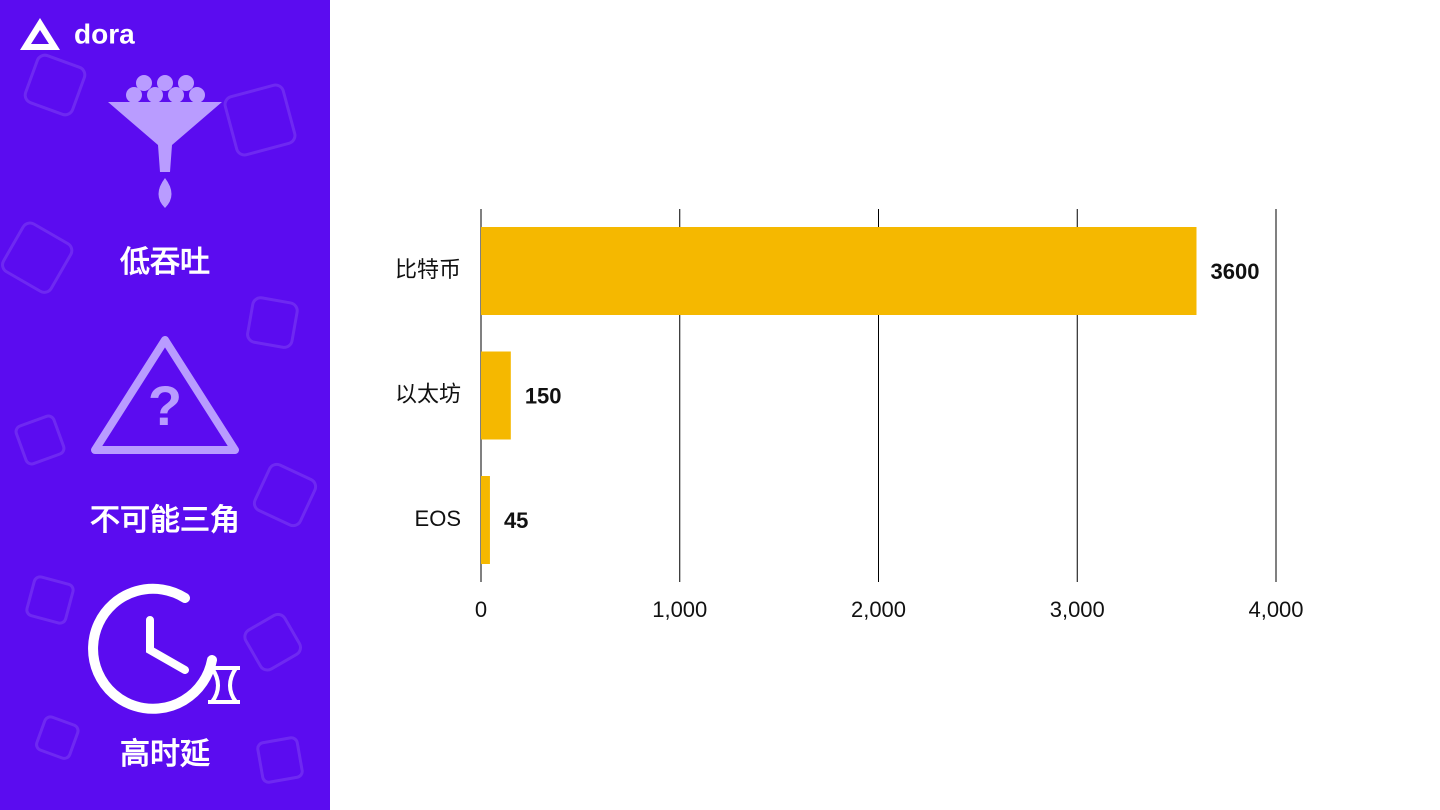 The image size is (1440, 810). What do you see at coordinates (543, 395) in the screenshot?
I see `value-label: 150` at bounding box center [543, 395].